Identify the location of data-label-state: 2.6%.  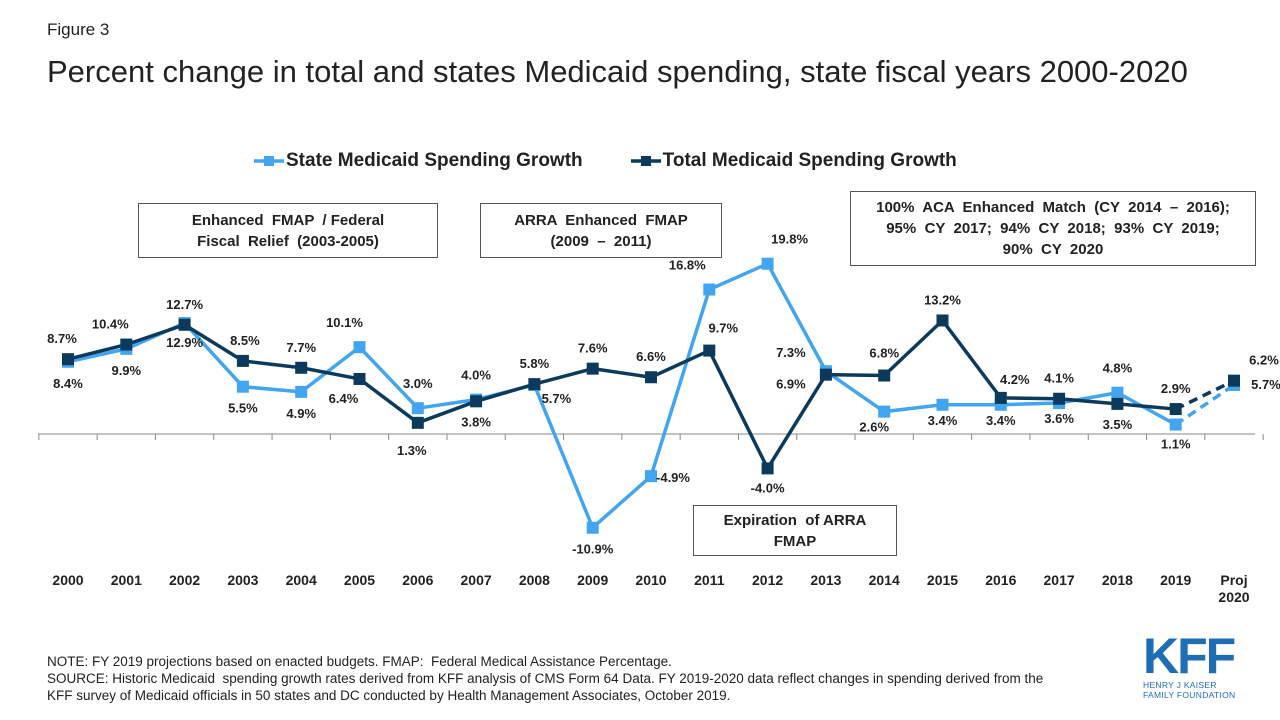
(874, 427).